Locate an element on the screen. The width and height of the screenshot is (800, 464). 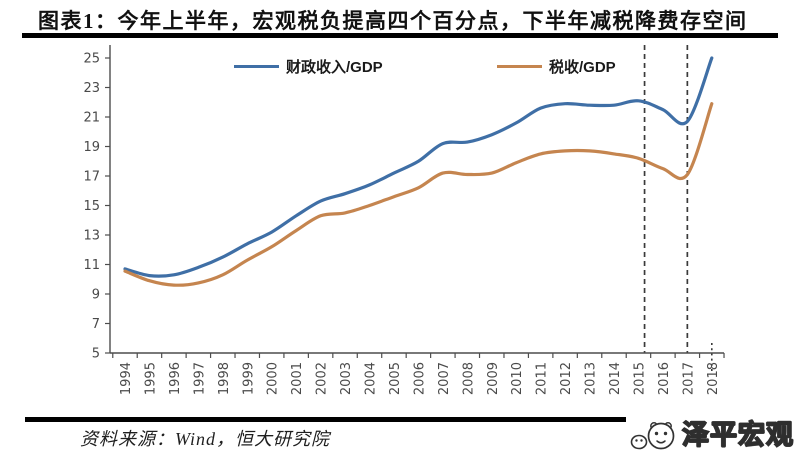
x-tick-label: 2007 is located at coordinates (444, 378).